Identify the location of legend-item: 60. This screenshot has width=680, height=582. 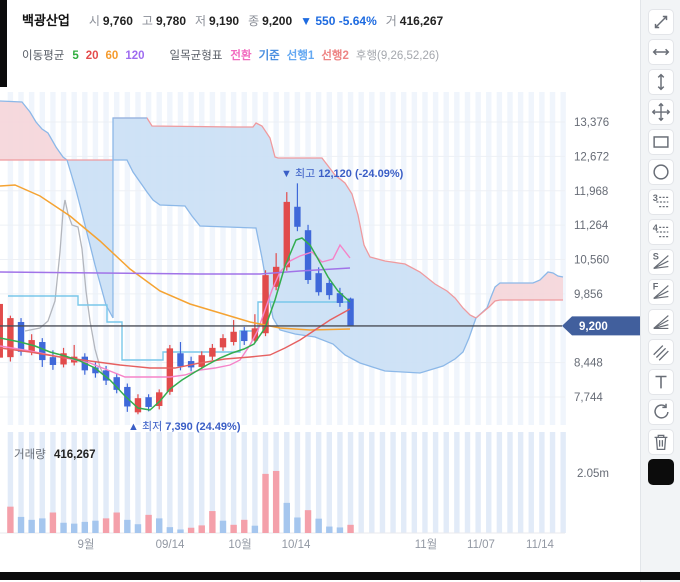
(112, 56).